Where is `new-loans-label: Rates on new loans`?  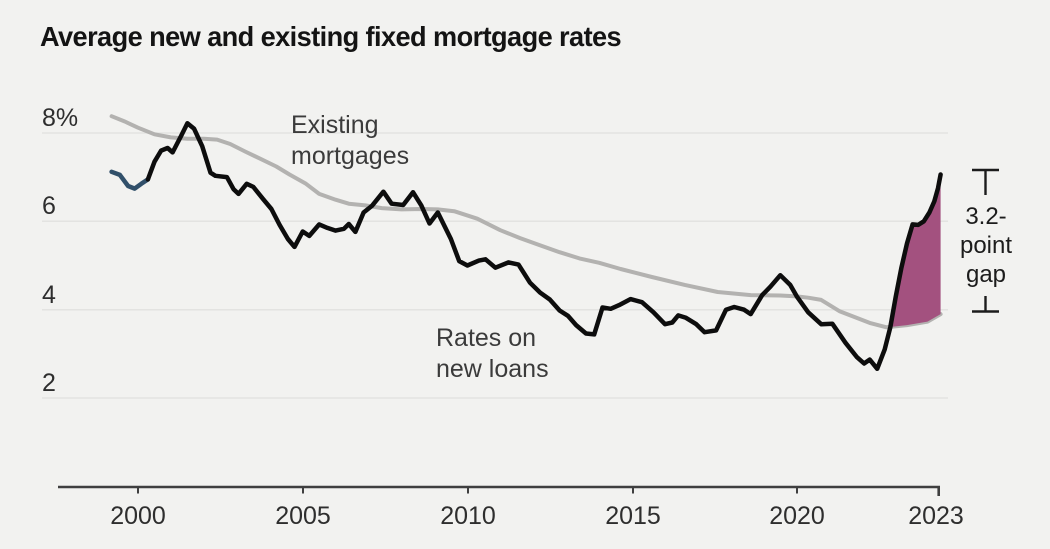 new-loans-label: Rates on new loans is located at coordinates (492, 354).